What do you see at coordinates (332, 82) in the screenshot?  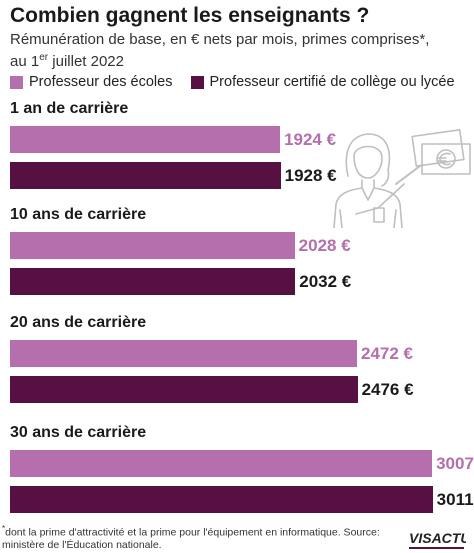 I see `legend-label-certifie: Professeur certifié de collège ou lycée` at bounding box center [332, 82].